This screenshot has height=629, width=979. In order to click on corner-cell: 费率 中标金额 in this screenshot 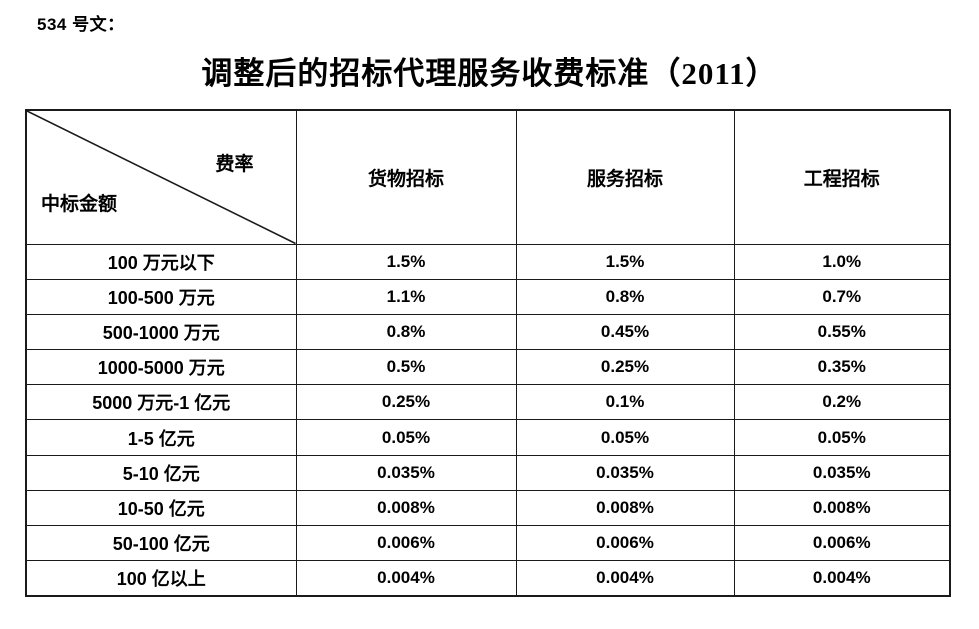, I will do `click(161, 177)`.